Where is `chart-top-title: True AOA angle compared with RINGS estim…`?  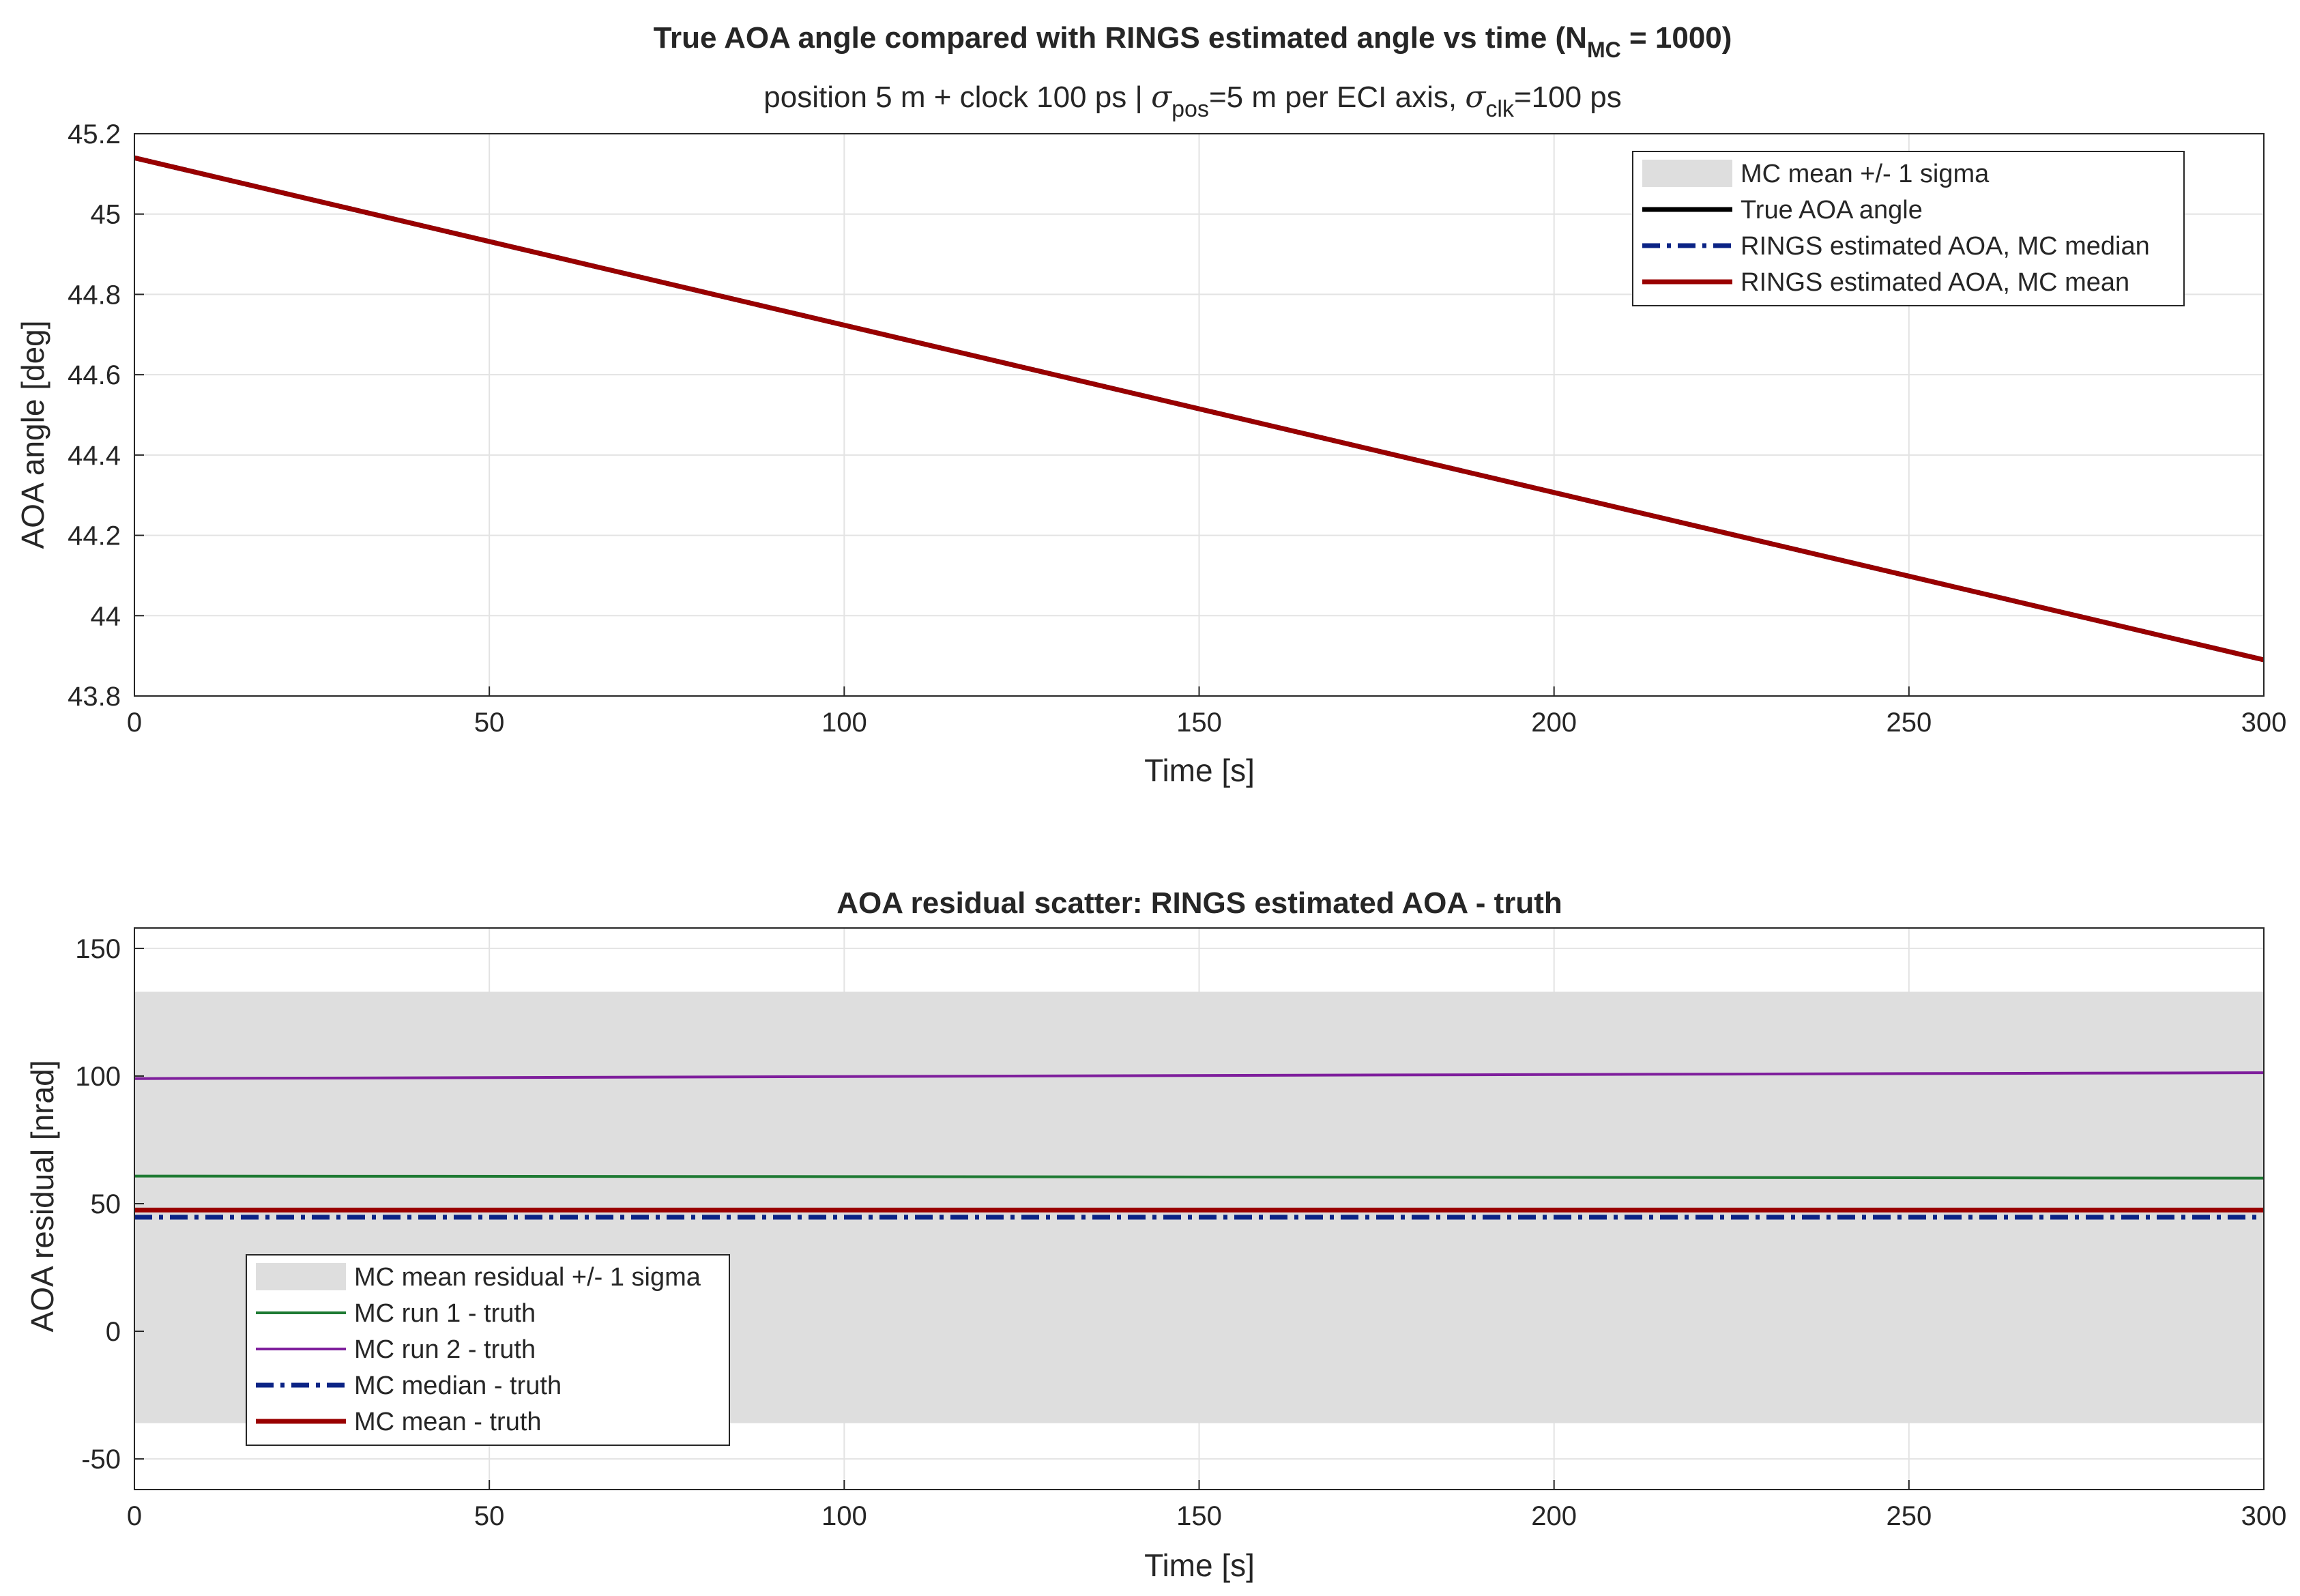 chart-top-title: True AOA angle compared with RINGS estim… is located at coordinates (1193, 41).